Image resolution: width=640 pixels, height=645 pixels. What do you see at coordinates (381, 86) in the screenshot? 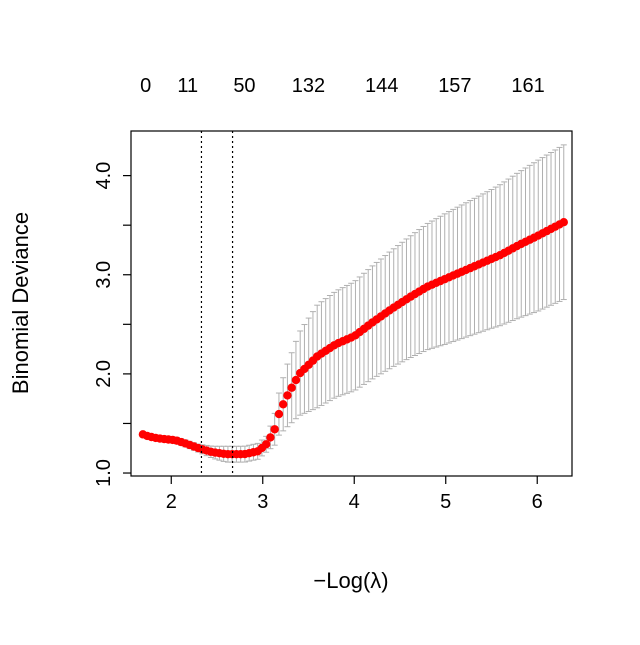
I see `top-axis-label: 144` at bounding box center [381, 86].